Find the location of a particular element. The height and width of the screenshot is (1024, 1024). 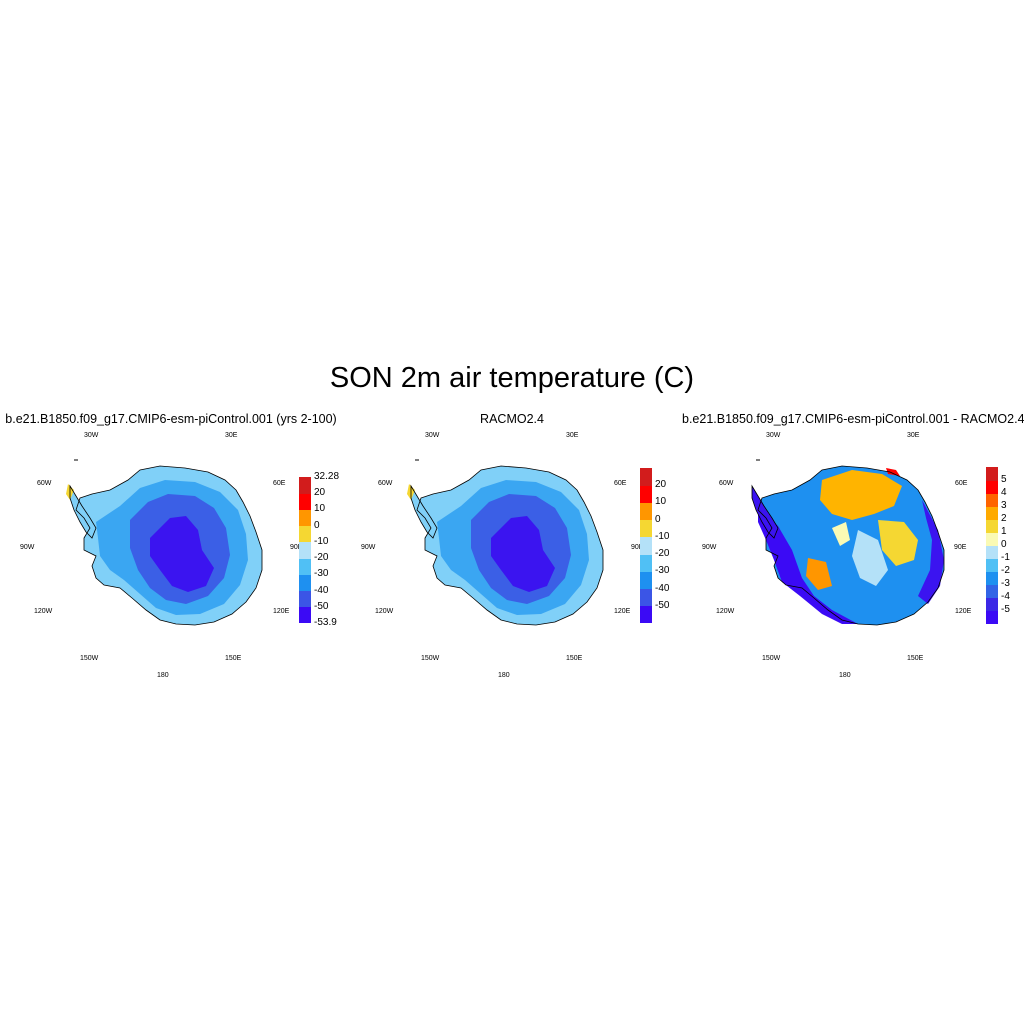

temperature-field is located at coordinates (164, 545).